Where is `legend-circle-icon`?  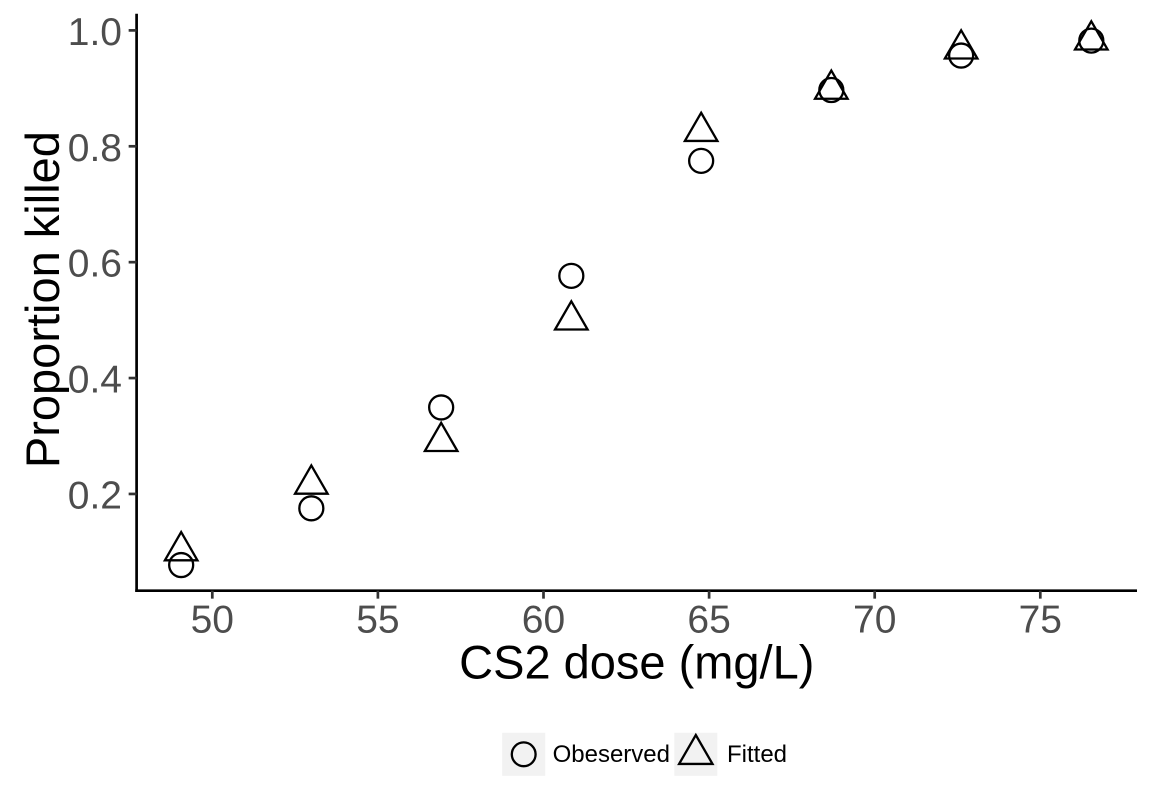 legend-circle-icon is located at coordinates (523, 754).